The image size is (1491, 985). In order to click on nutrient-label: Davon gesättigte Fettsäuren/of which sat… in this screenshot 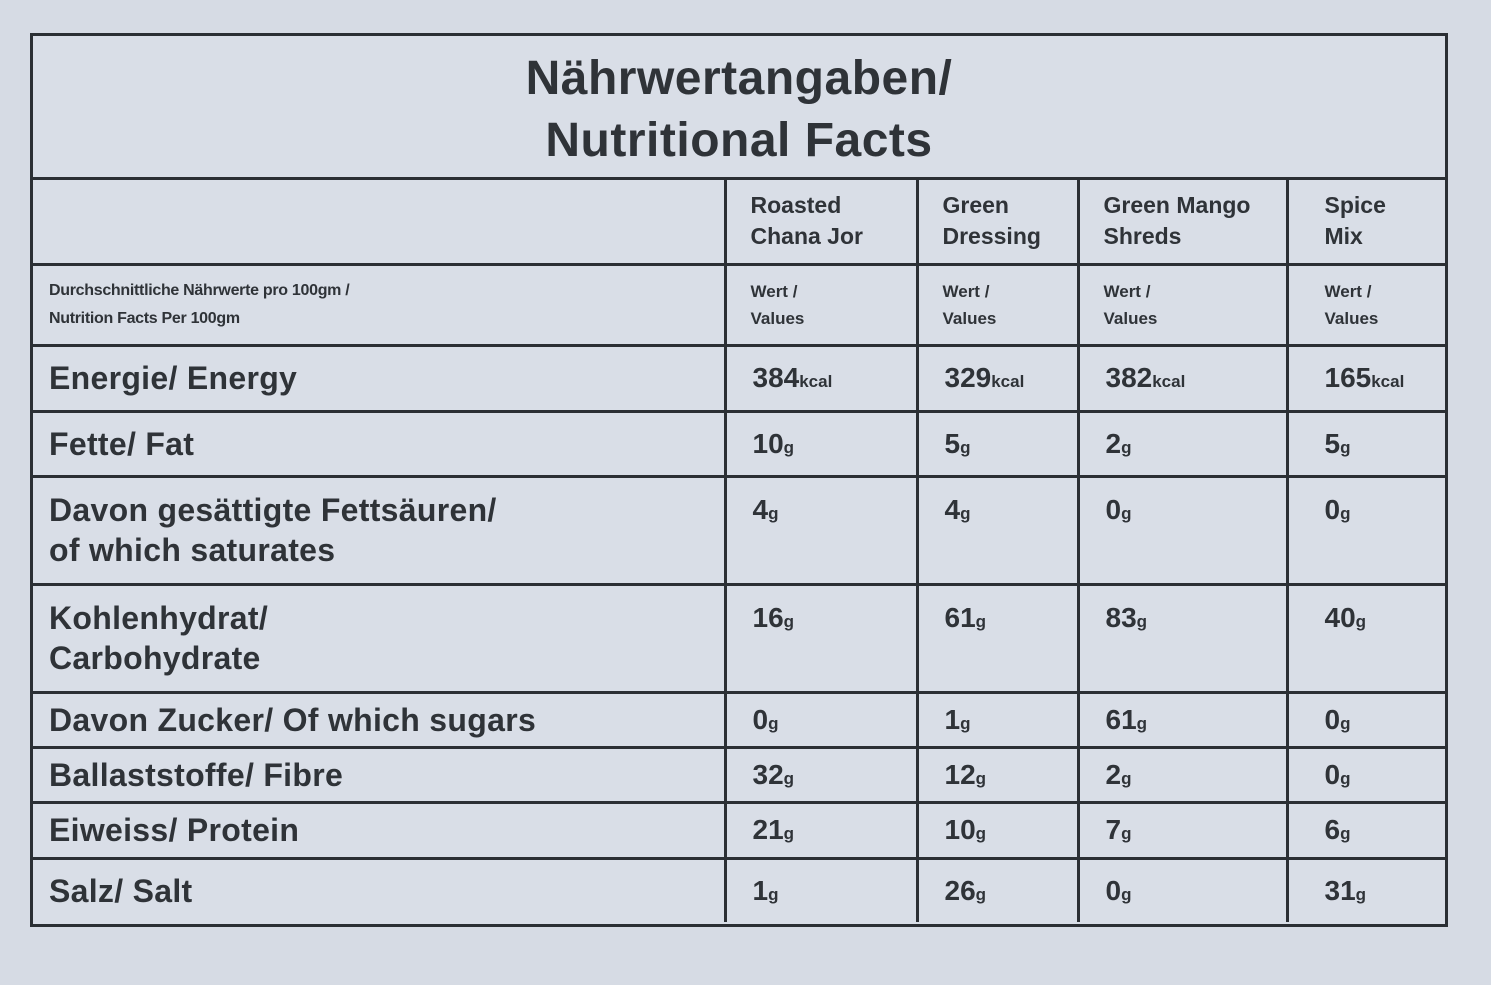, I will do `click(380, 530)`.